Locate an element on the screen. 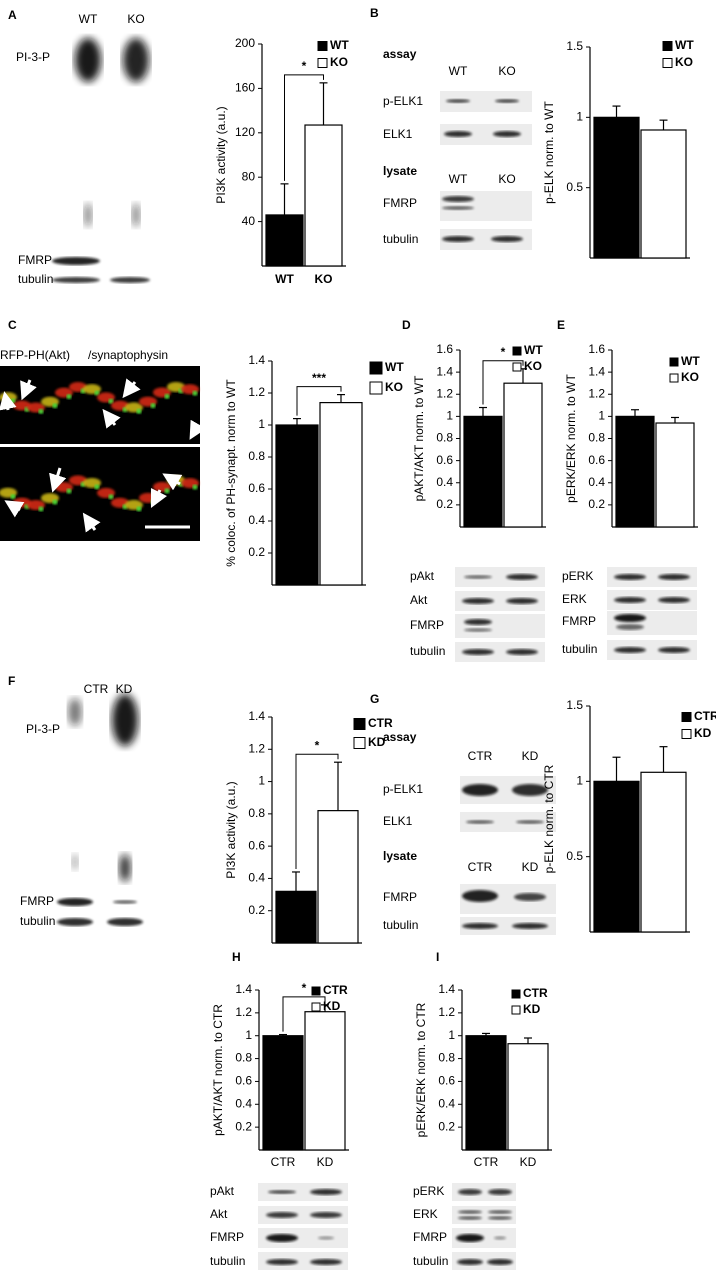  y-tick-label: 0.2 is located at coordinates (256, 910).